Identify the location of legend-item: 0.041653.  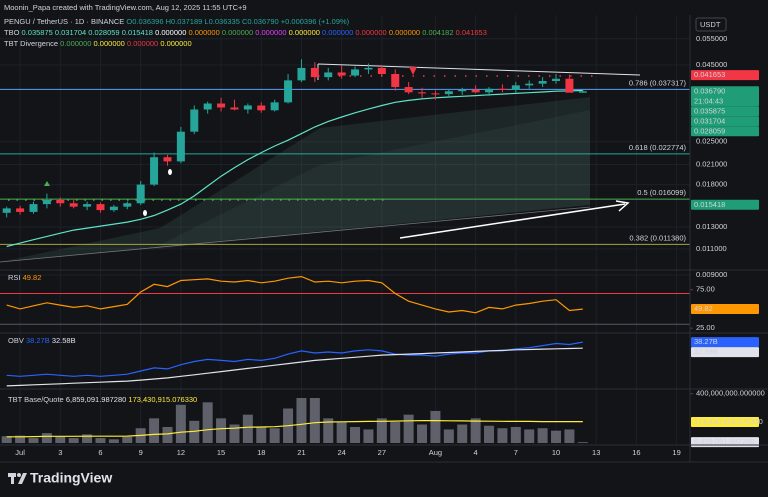
(471, 32).